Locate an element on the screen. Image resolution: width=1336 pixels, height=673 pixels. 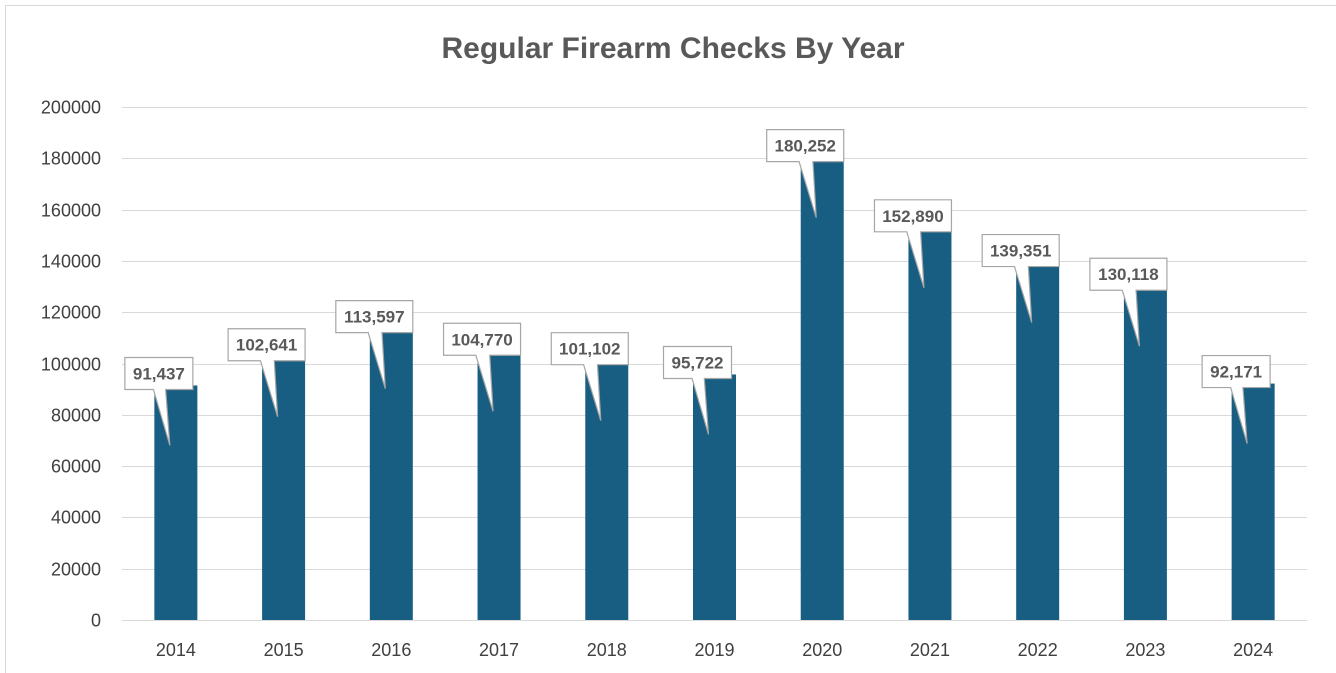
data-label-callout: 139,351 is located at coordinates (1020, 278).